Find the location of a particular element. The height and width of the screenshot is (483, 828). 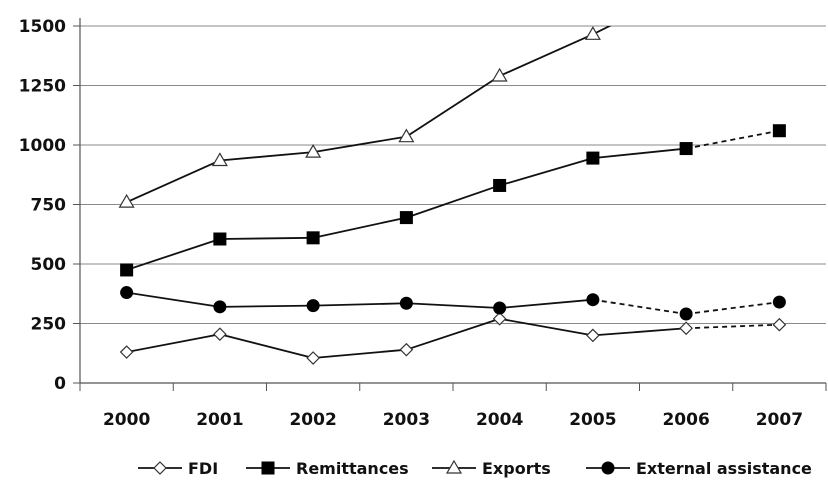

x-tick-label: 2003 is located at coordinates (406, 420).